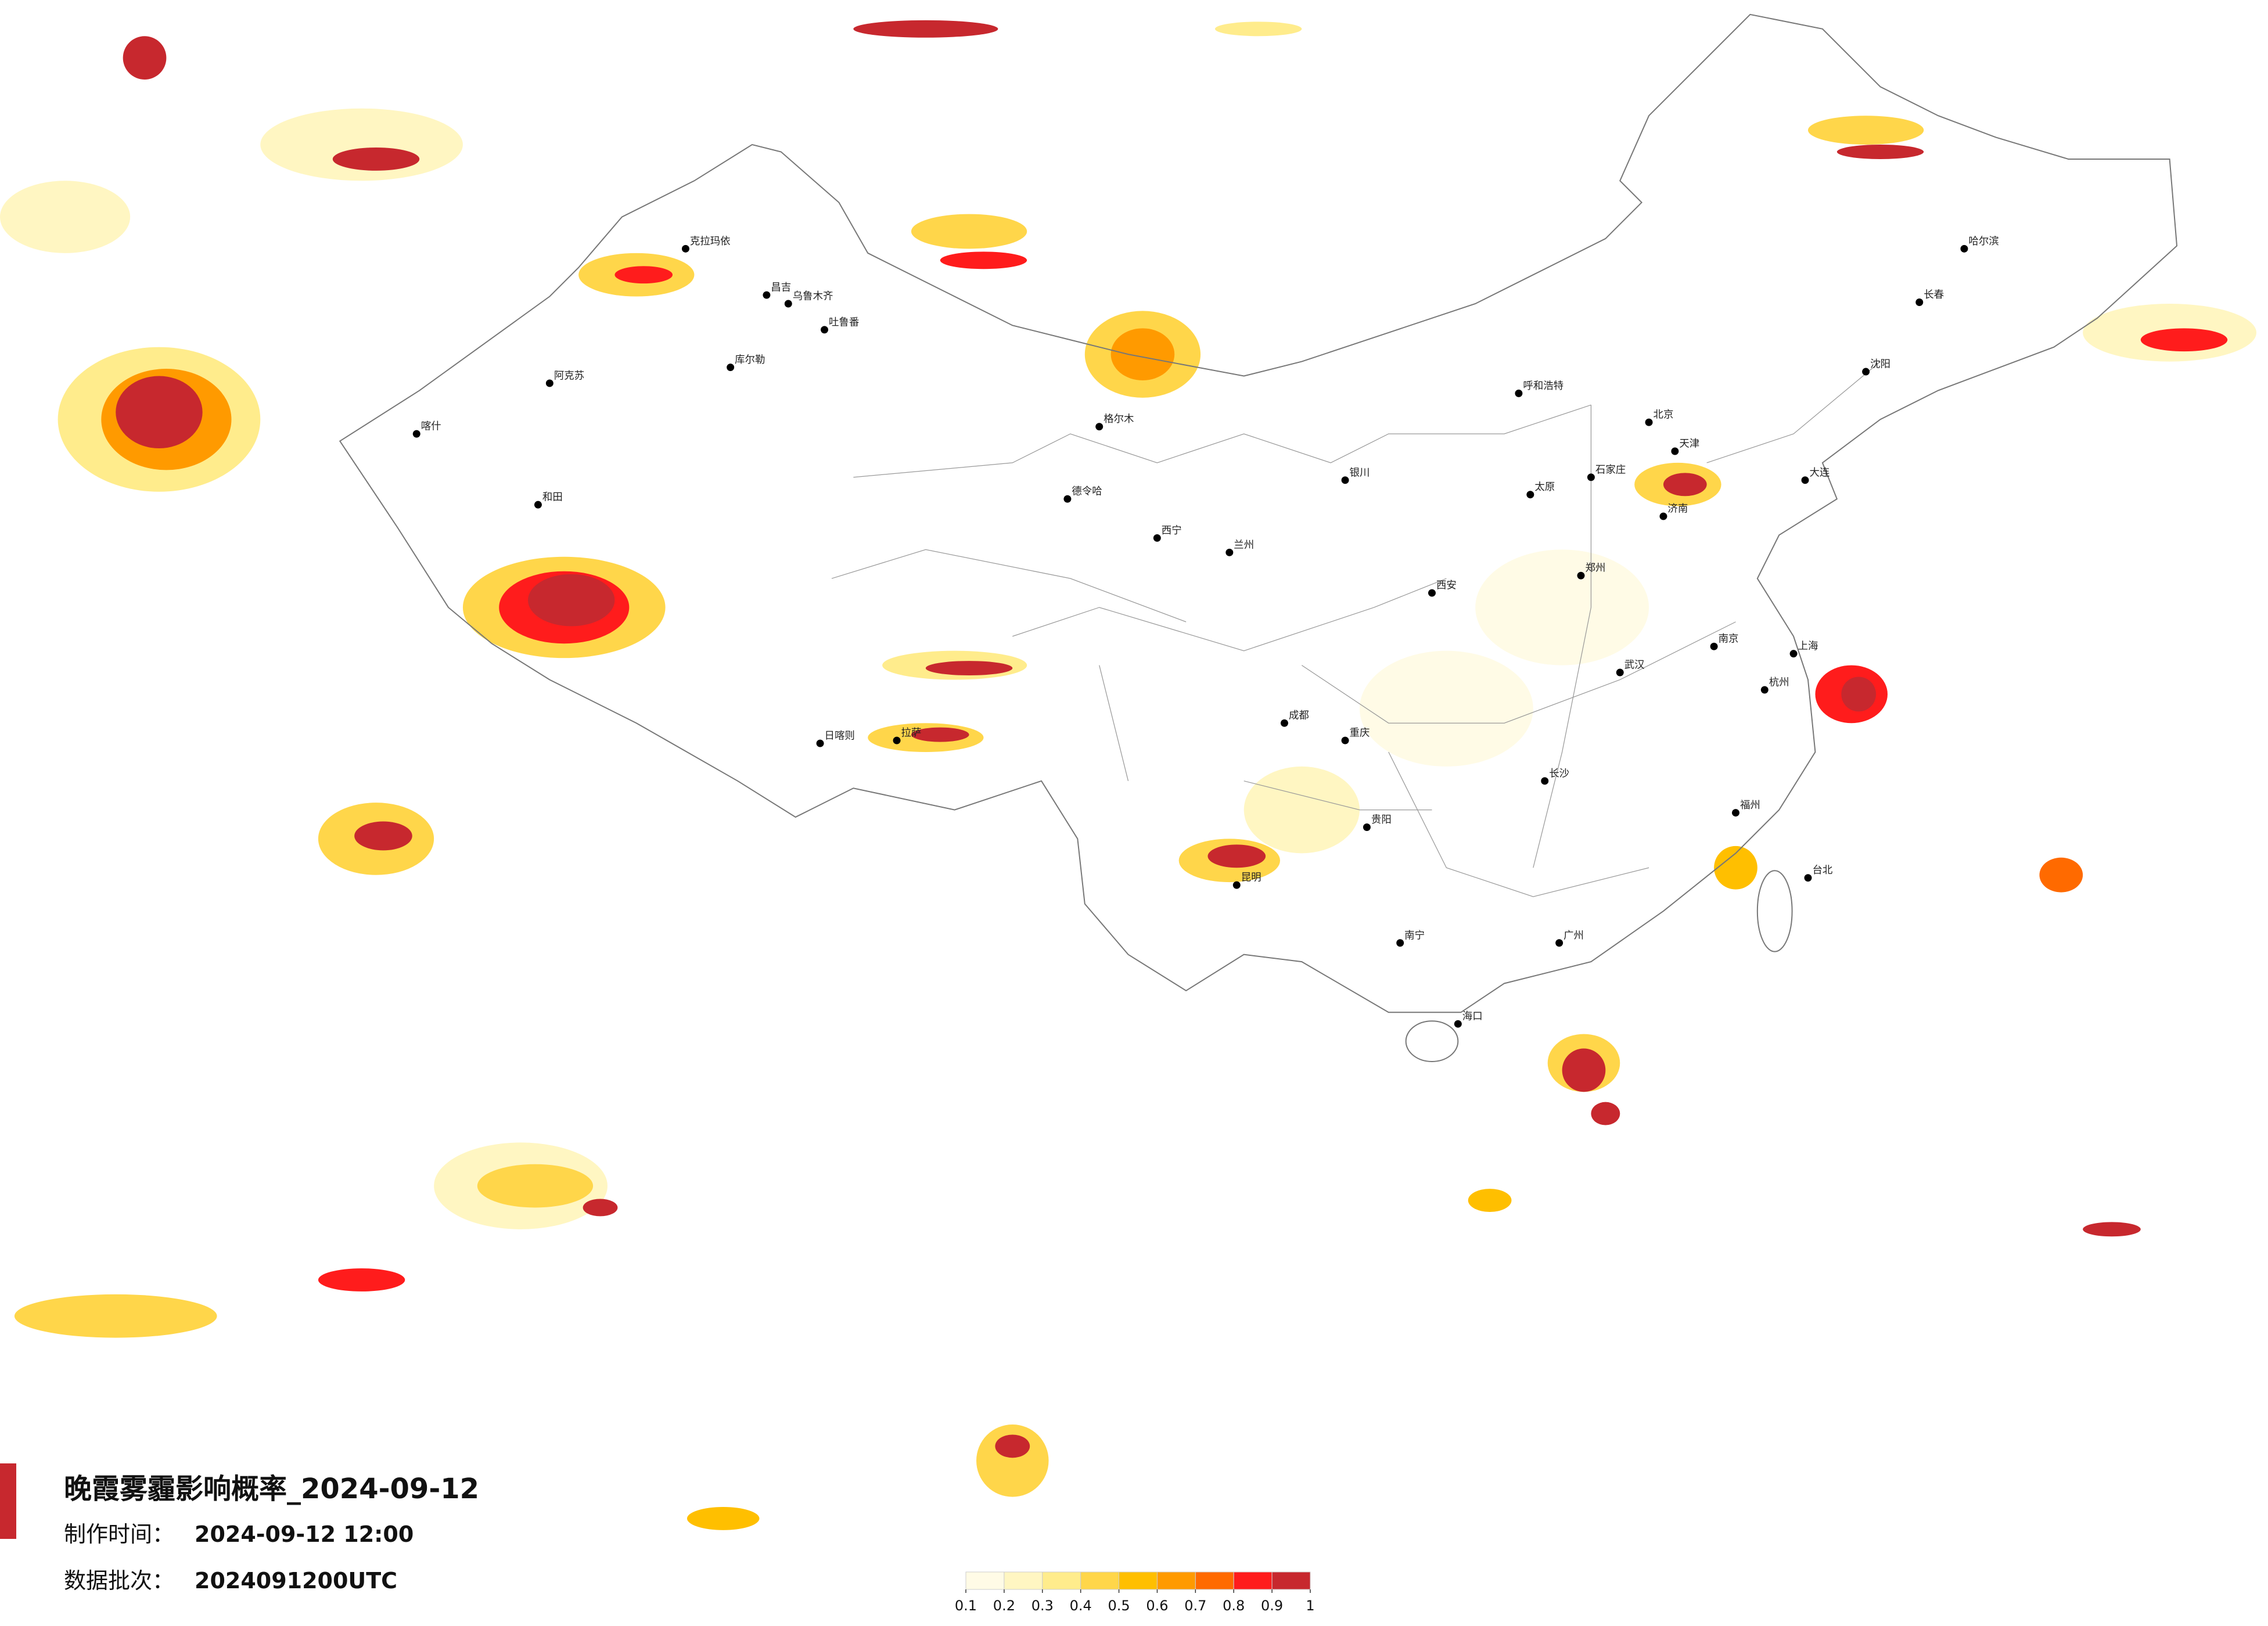 The width and height of the screenshot is (2268, 1626). What do you see at coordinates (1360, 473) in the screenshot?
I see `city-label: 银川` at bounding box center [1360, 473].